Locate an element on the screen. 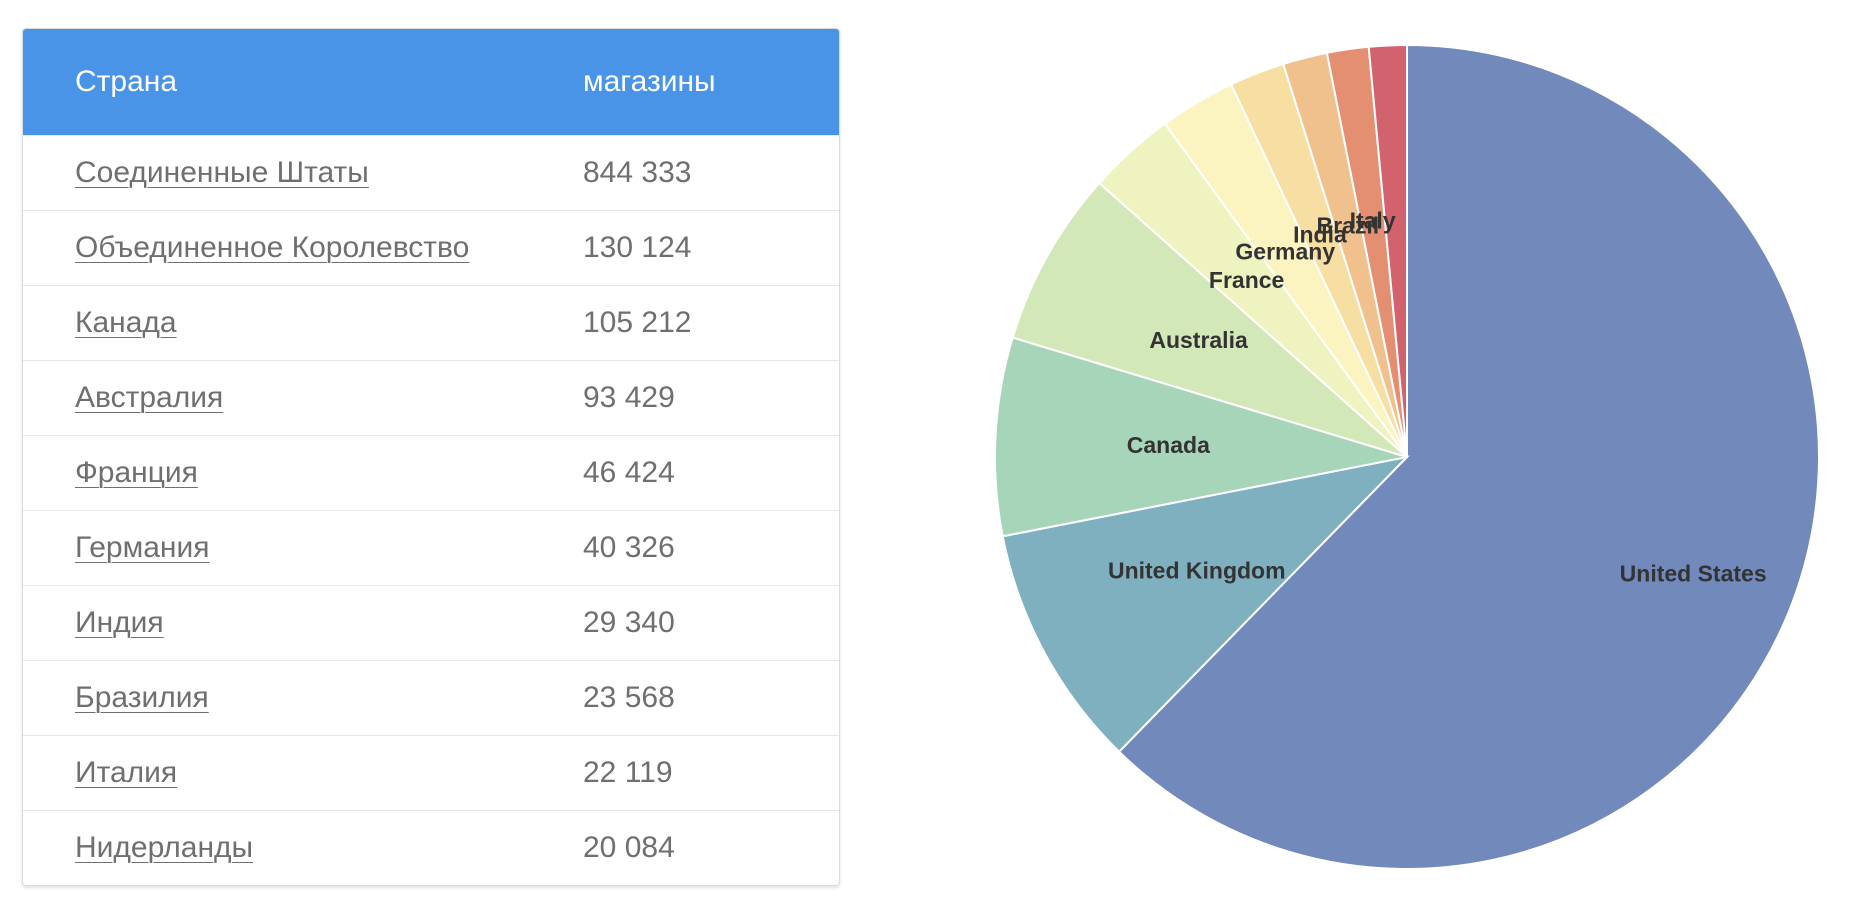 The height and width of the screenshot is (898, 1849). country-link: Канада is located at coordinates (126, 322).